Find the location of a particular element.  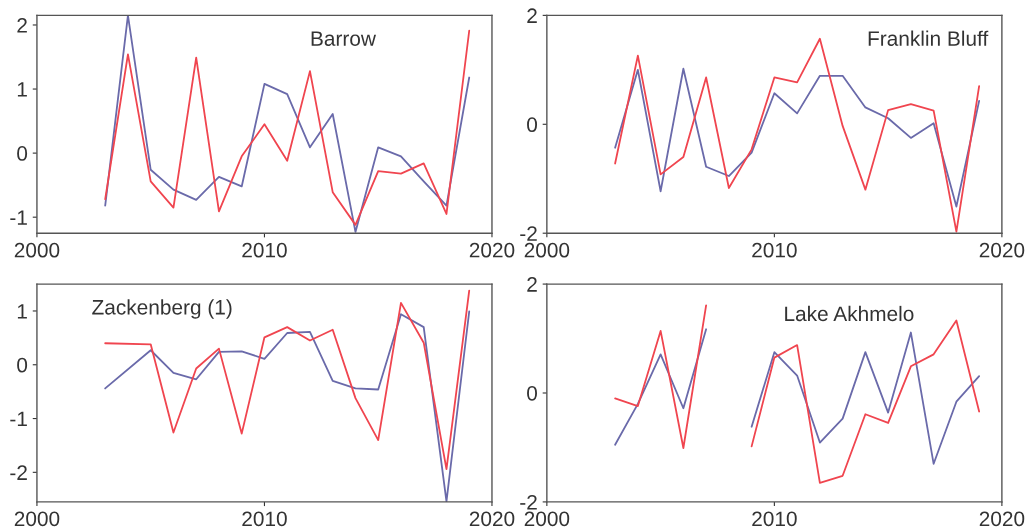

line-series is located at coordinates (797, 137).